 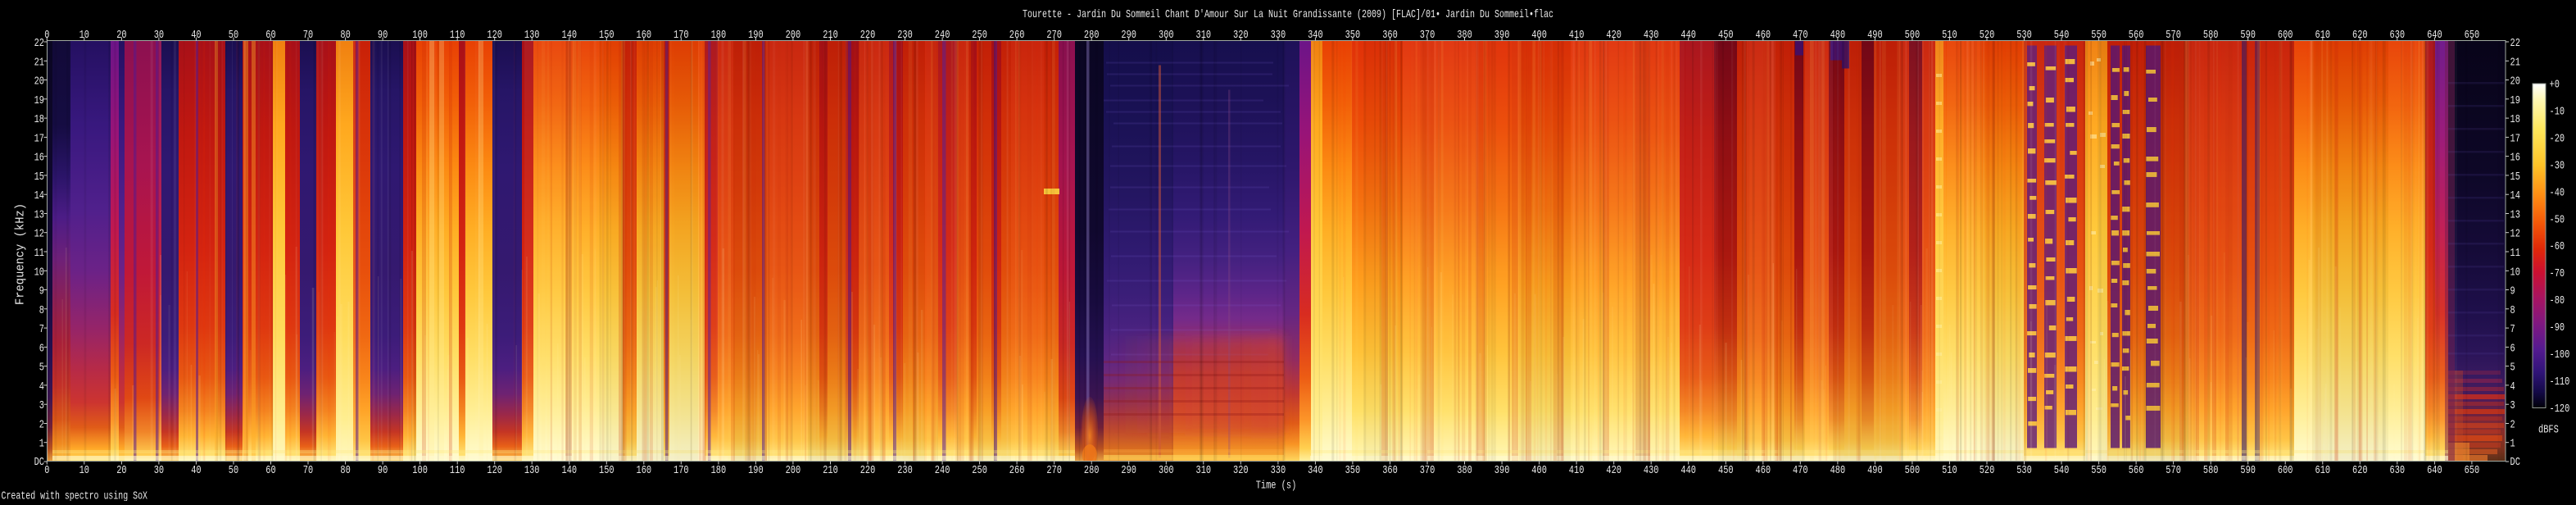 I want to click on svg-text: -120, so click(x=2560, y=409).